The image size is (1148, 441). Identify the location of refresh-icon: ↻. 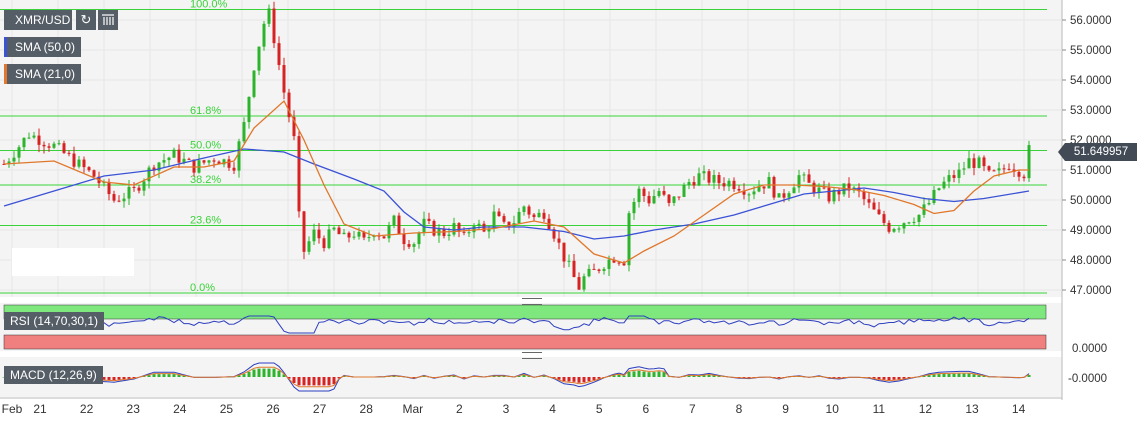
(86, 20).